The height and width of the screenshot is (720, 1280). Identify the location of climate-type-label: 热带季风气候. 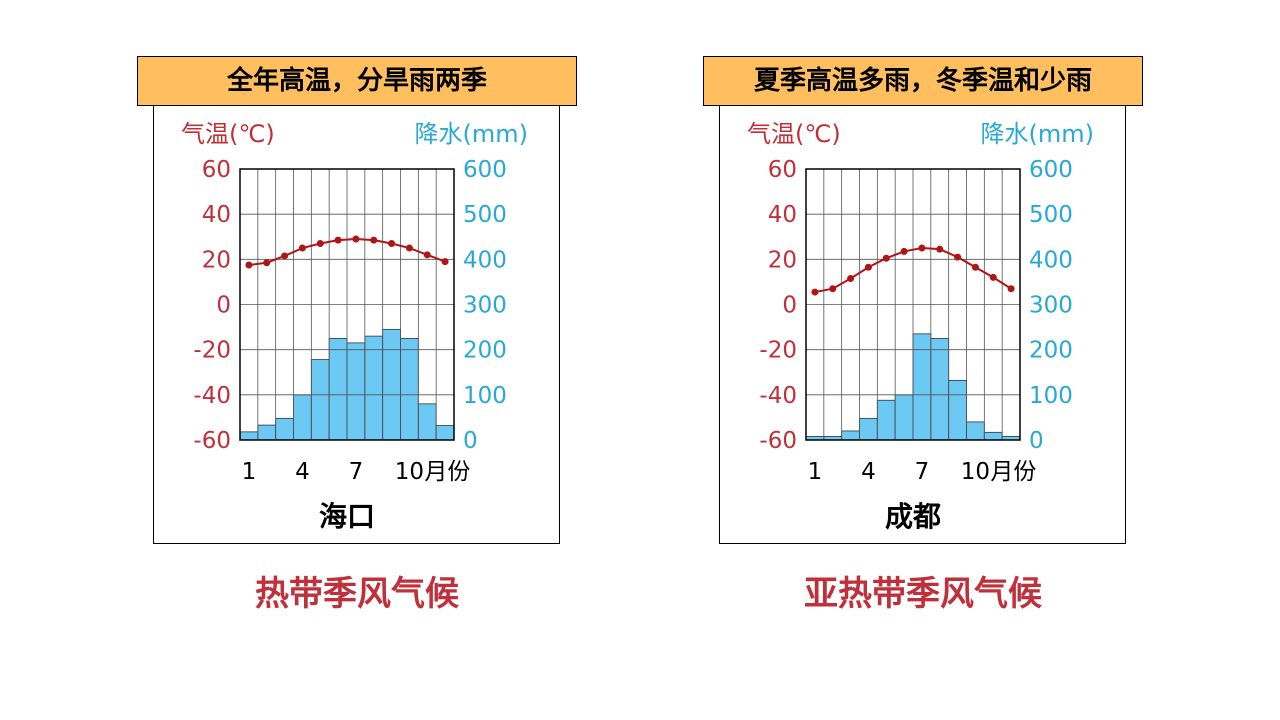
(357, 594).